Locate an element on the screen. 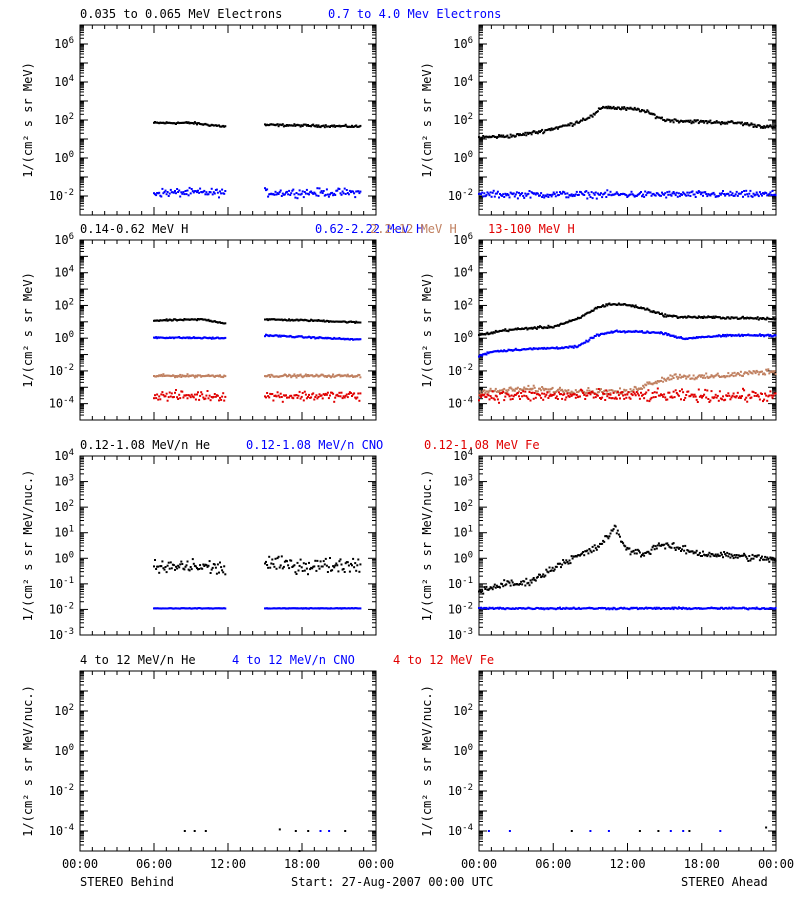  series is located at coordinates (257, 396).